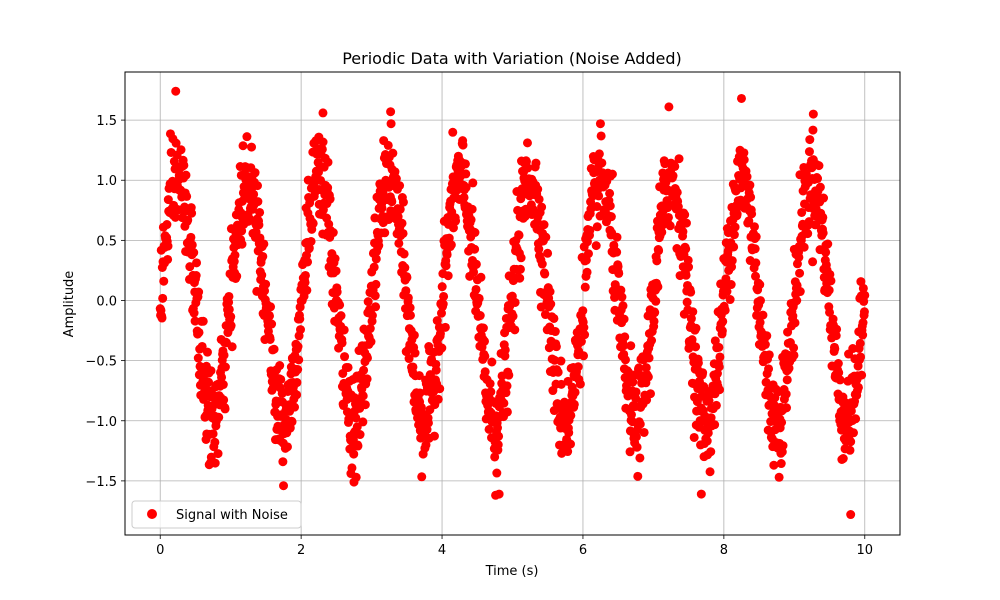 This screenshot has height=600, width=1000. What do you see at coordinates (232, 515) in the screenshot?
I see `legend-label: Signal with Noise` at bounding box center [232, 515].